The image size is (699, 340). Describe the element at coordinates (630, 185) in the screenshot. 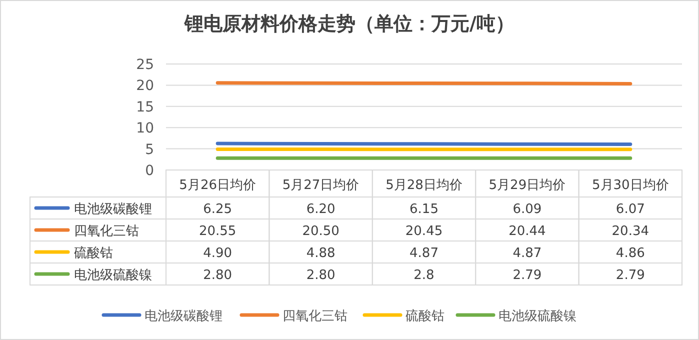

I see `x-tick-label: 5月30日均价` at that location.